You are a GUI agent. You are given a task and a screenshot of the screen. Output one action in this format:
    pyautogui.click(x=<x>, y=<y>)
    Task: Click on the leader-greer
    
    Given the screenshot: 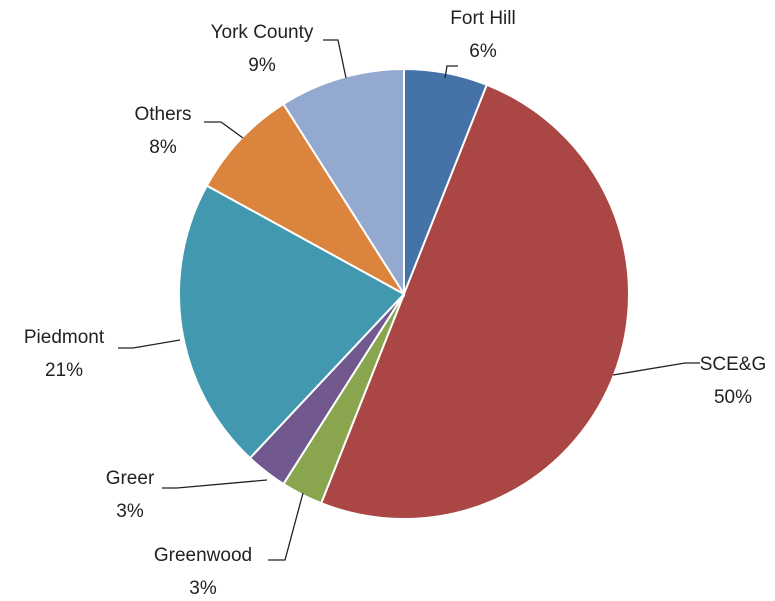 What is the action you would take?
    pyautogui.click(x=215, y=484)
    